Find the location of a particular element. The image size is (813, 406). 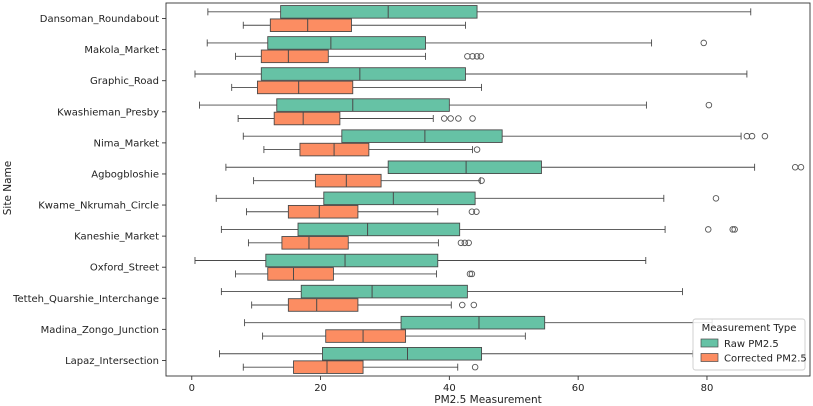

y-tick-label: Madina_Zongo_Junction is located at coordinates (100, 330).